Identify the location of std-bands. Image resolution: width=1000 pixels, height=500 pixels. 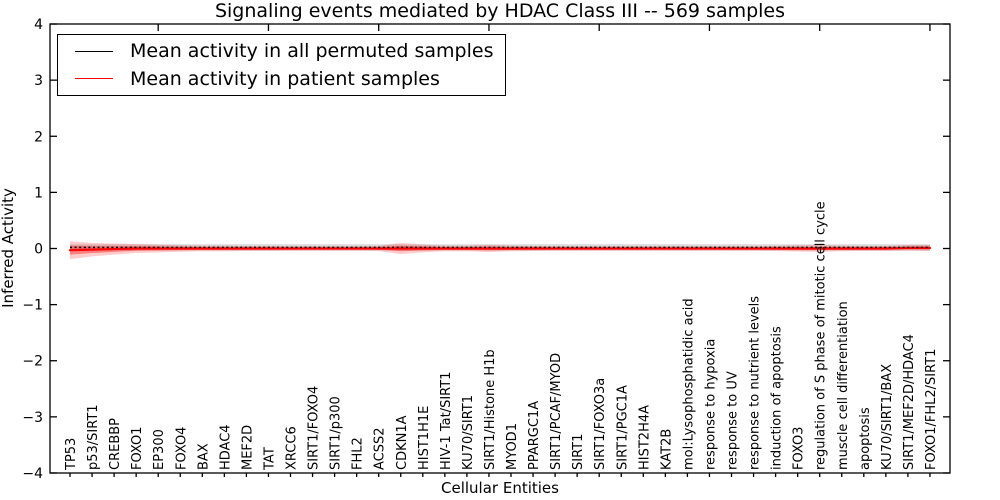
(500, 250).